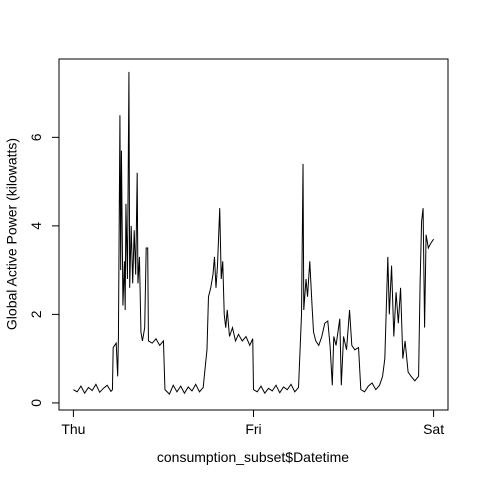 The height and width of the screenshot is (480, 480). What do you see at coordinates (433, 429) in the screenshot?
I see `x-tick-label: Sat` at bounding box center [433, 429].